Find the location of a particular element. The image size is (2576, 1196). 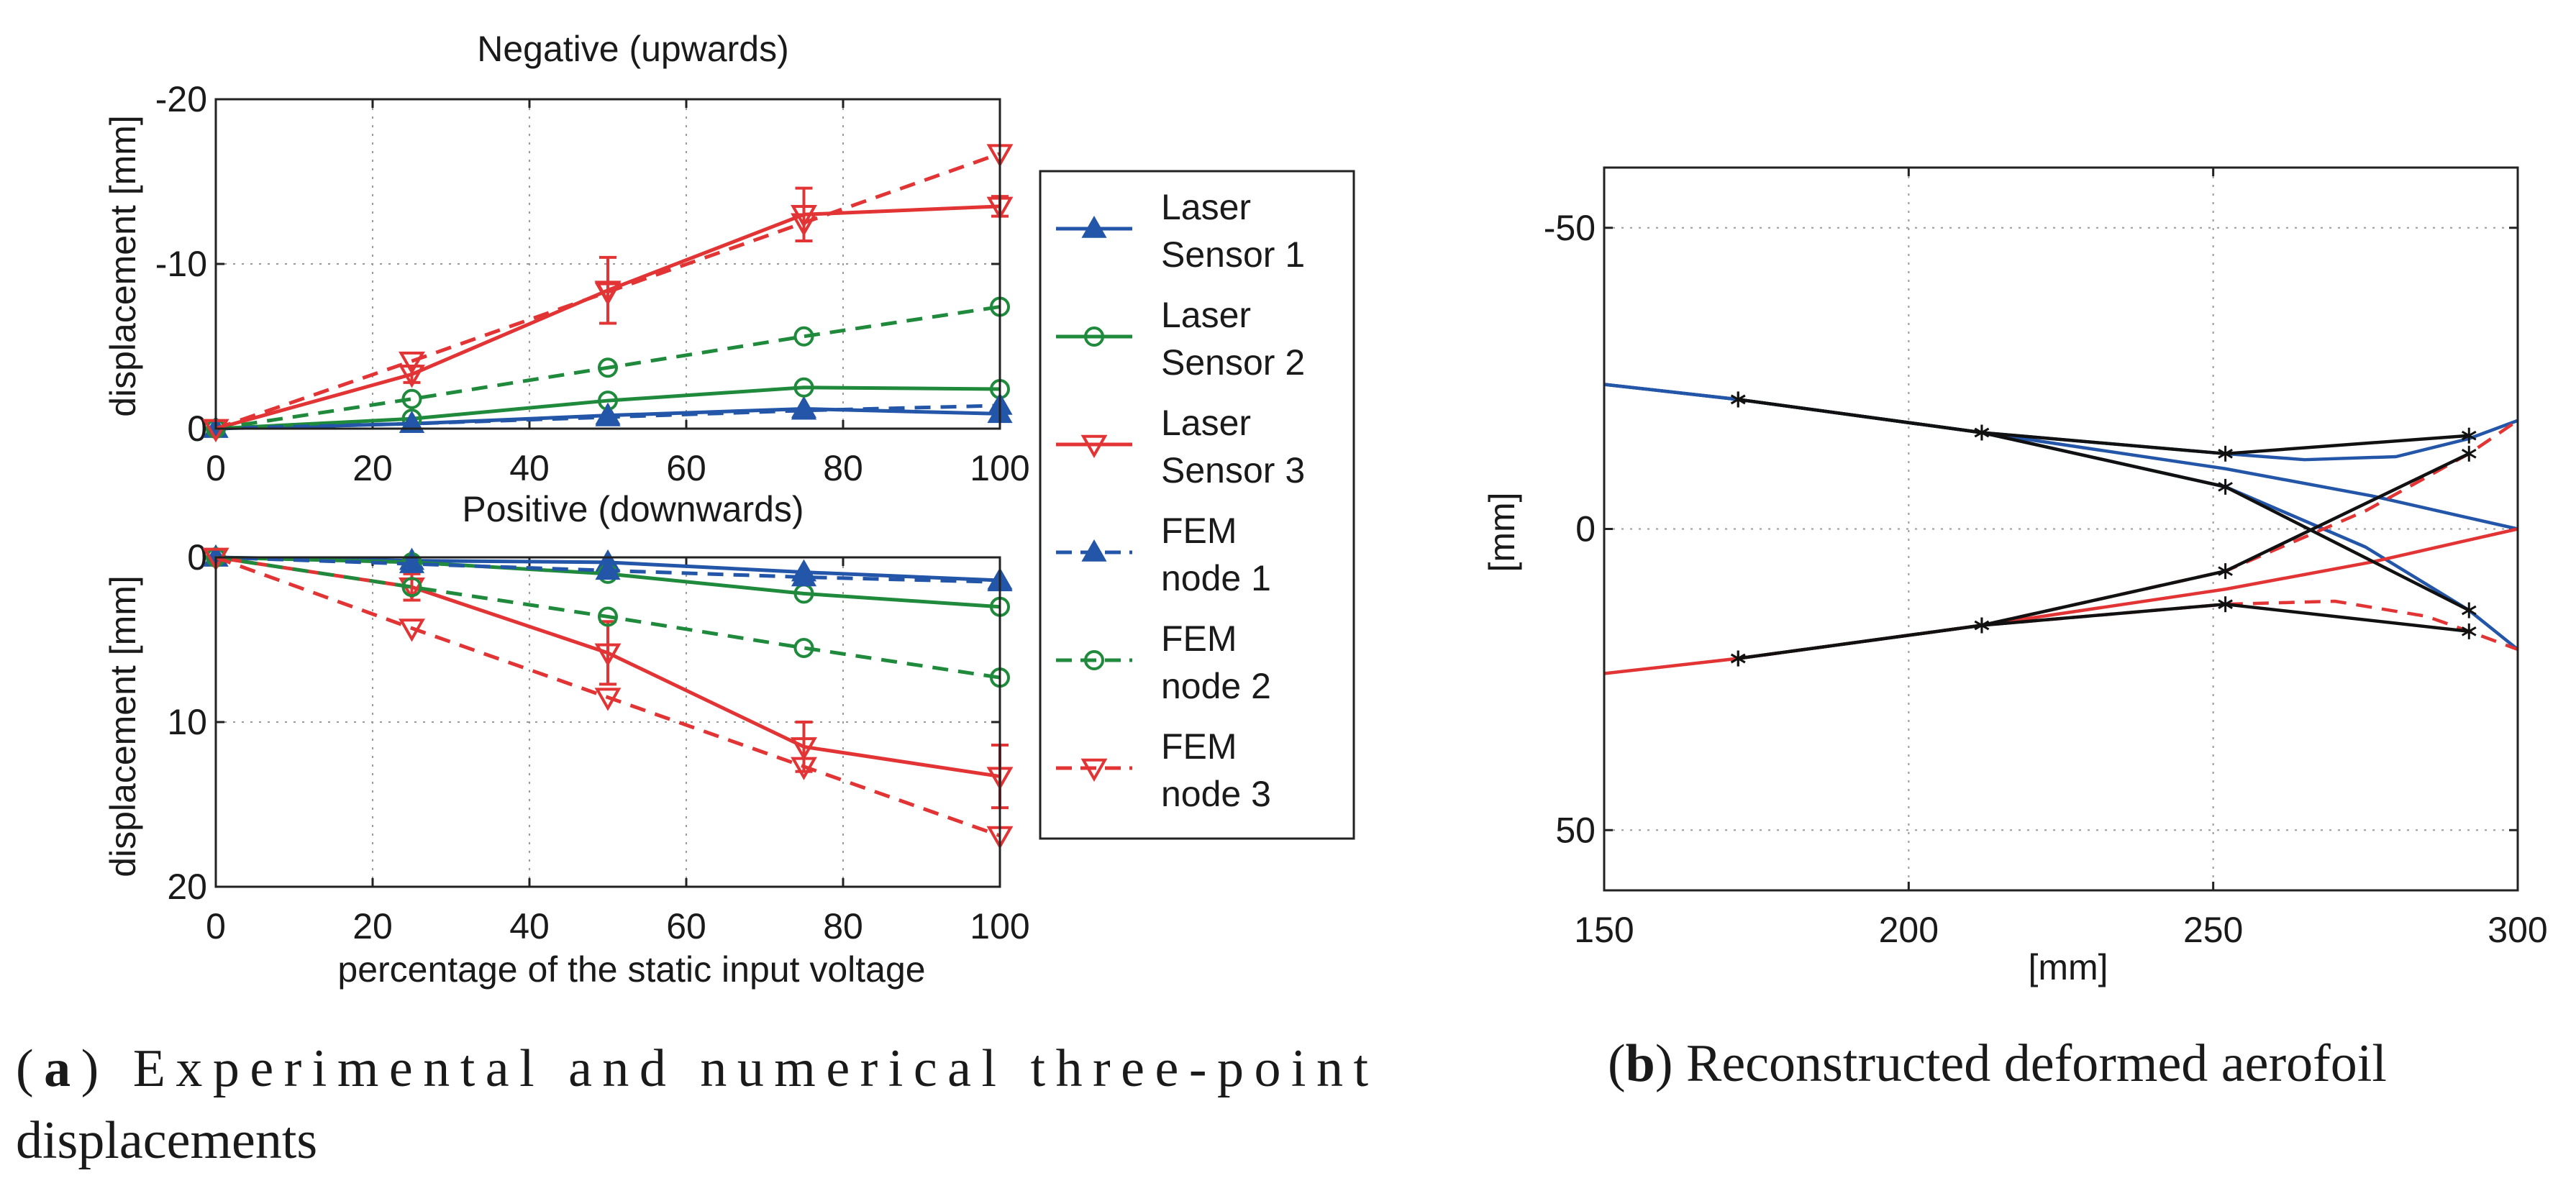

upper-xtick-label: 60 is located at coordinates (686, 468).